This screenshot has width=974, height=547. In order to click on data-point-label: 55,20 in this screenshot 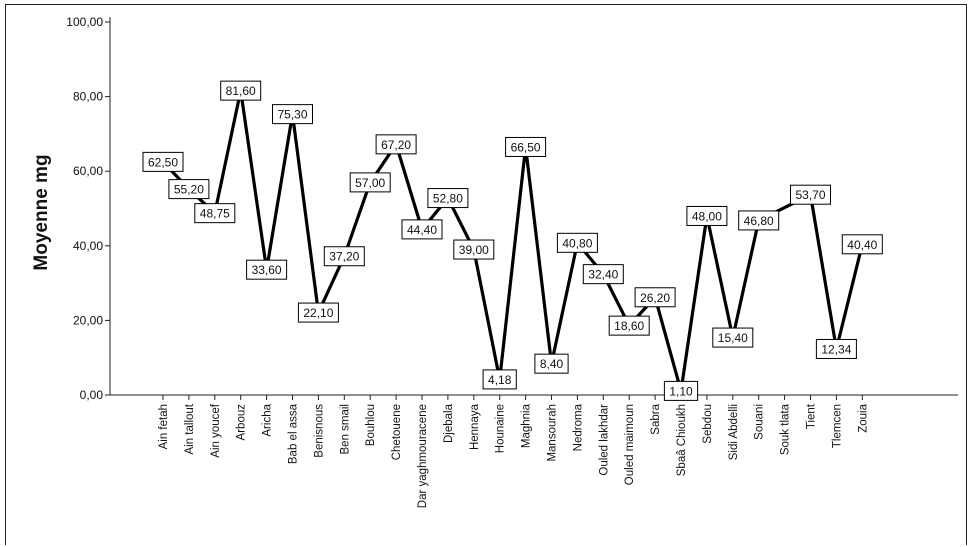, I will do `click(189, 189)`.